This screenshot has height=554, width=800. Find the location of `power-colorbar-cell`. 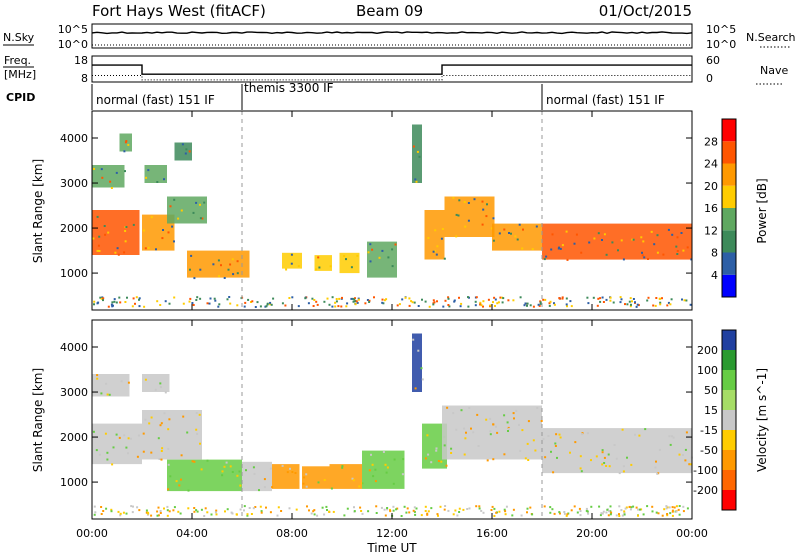

power-colorbar-cell is located at coordinates (729, 285).